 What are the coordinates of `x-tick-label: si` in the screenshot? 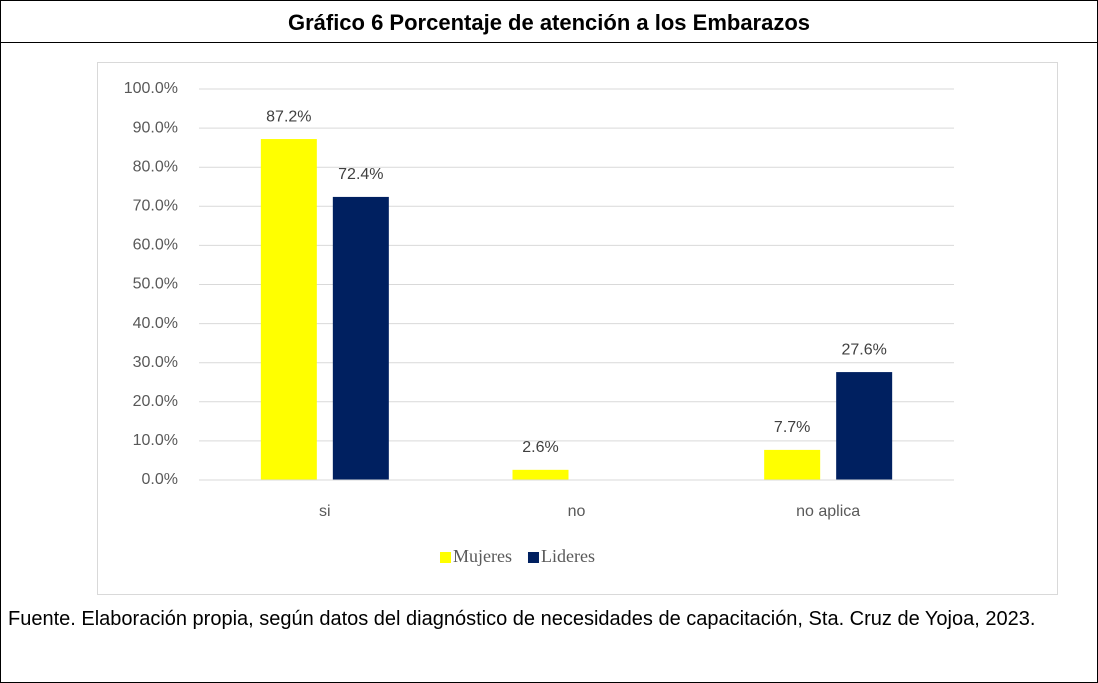 It's located at (325, 511).